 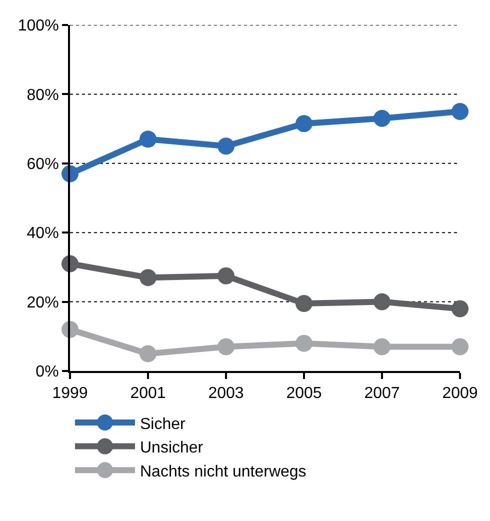 I want to click on y-tick-label: 20%, so click(x=42, y=303).